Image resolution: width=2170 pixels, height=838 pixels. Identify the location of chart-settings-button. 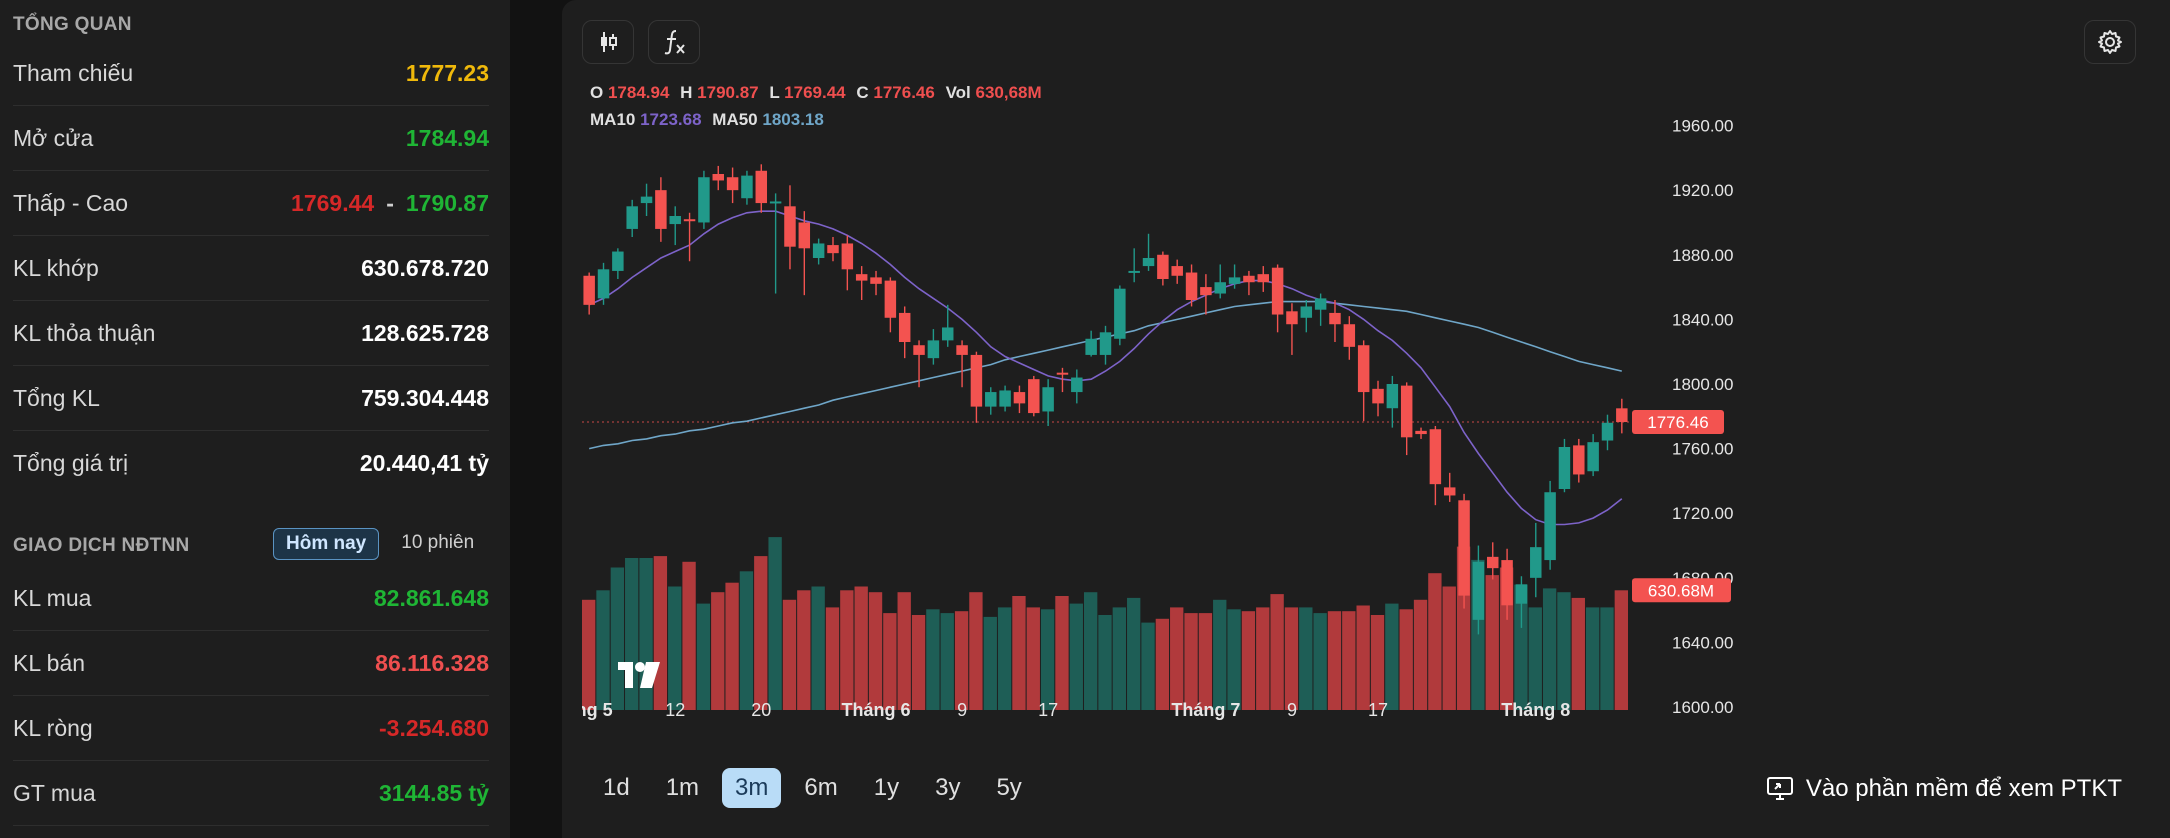
(2110, 42).